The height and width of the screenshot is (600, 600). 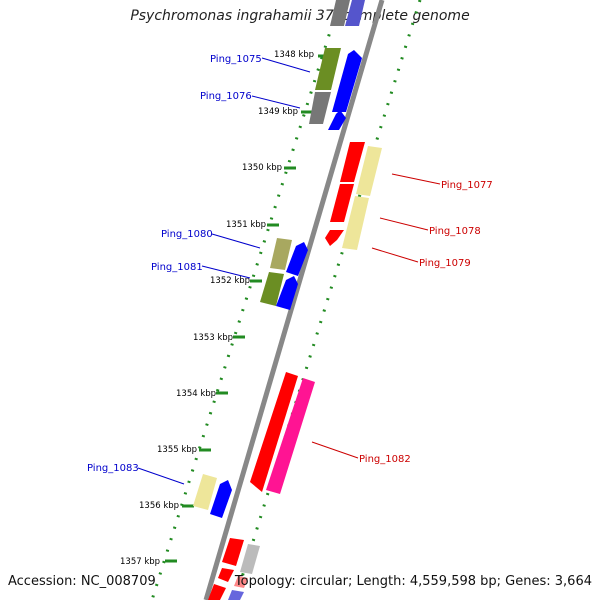 What do you see at coordinates (250, 559) in the screenshot?
I see `gene-block-bottom-gray` at bounding box center [250, 559].